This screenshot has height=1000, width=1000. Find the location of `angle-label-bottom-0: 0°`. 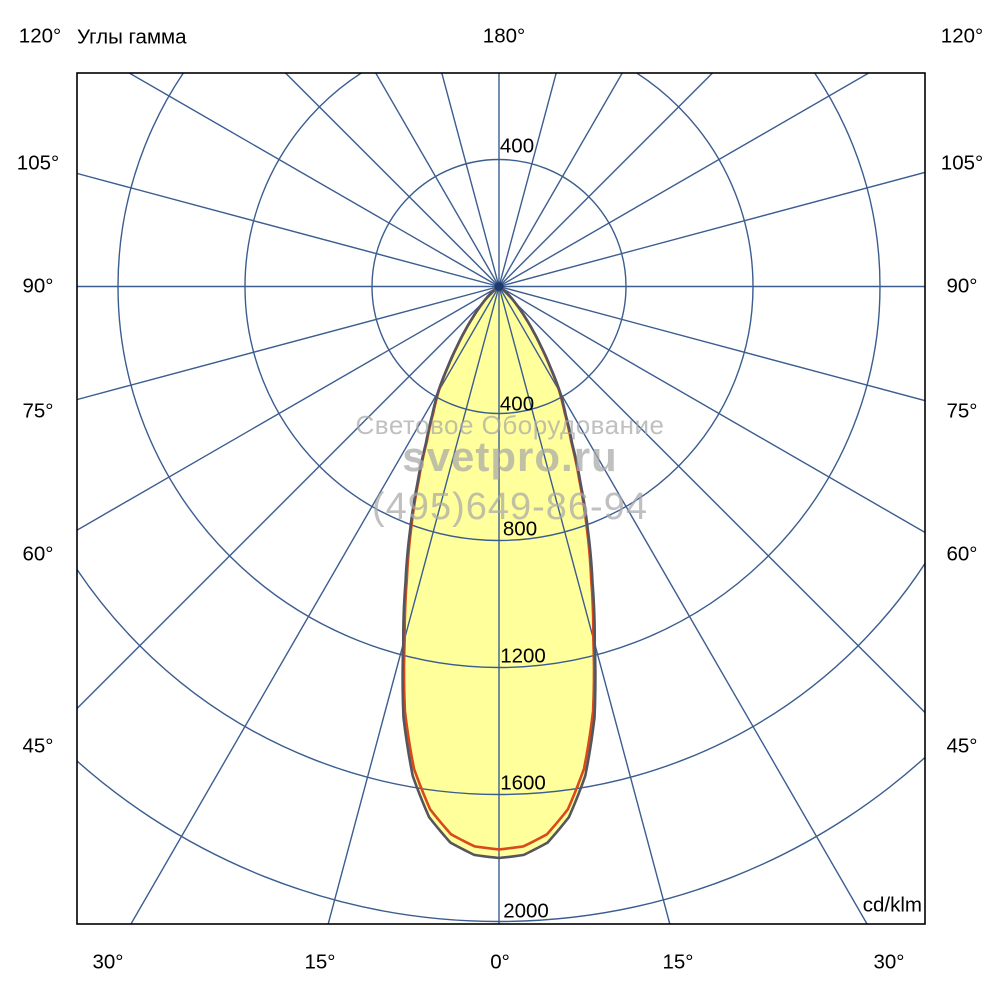

angle-label-bottom-0: 0° is located at coordinates (500, 962).